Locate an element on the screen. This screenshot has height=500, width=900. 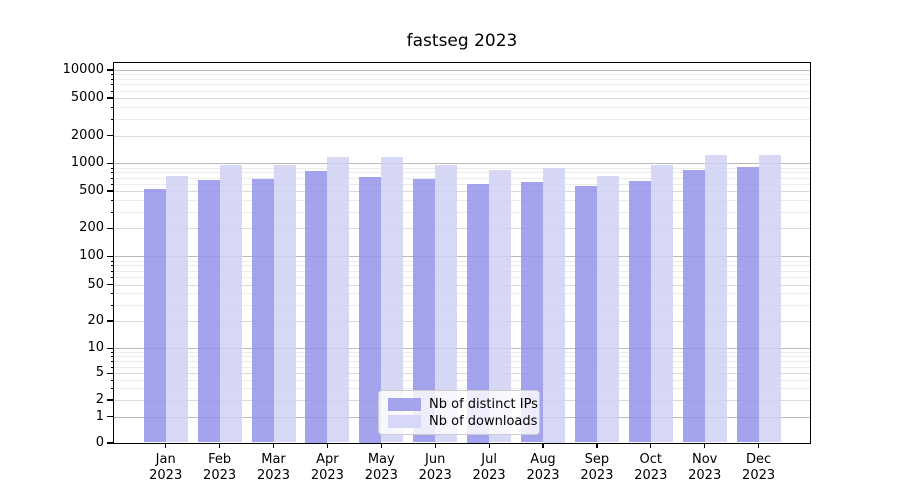
bar-distinct-ips-sep is located at coordinates (585, 314).